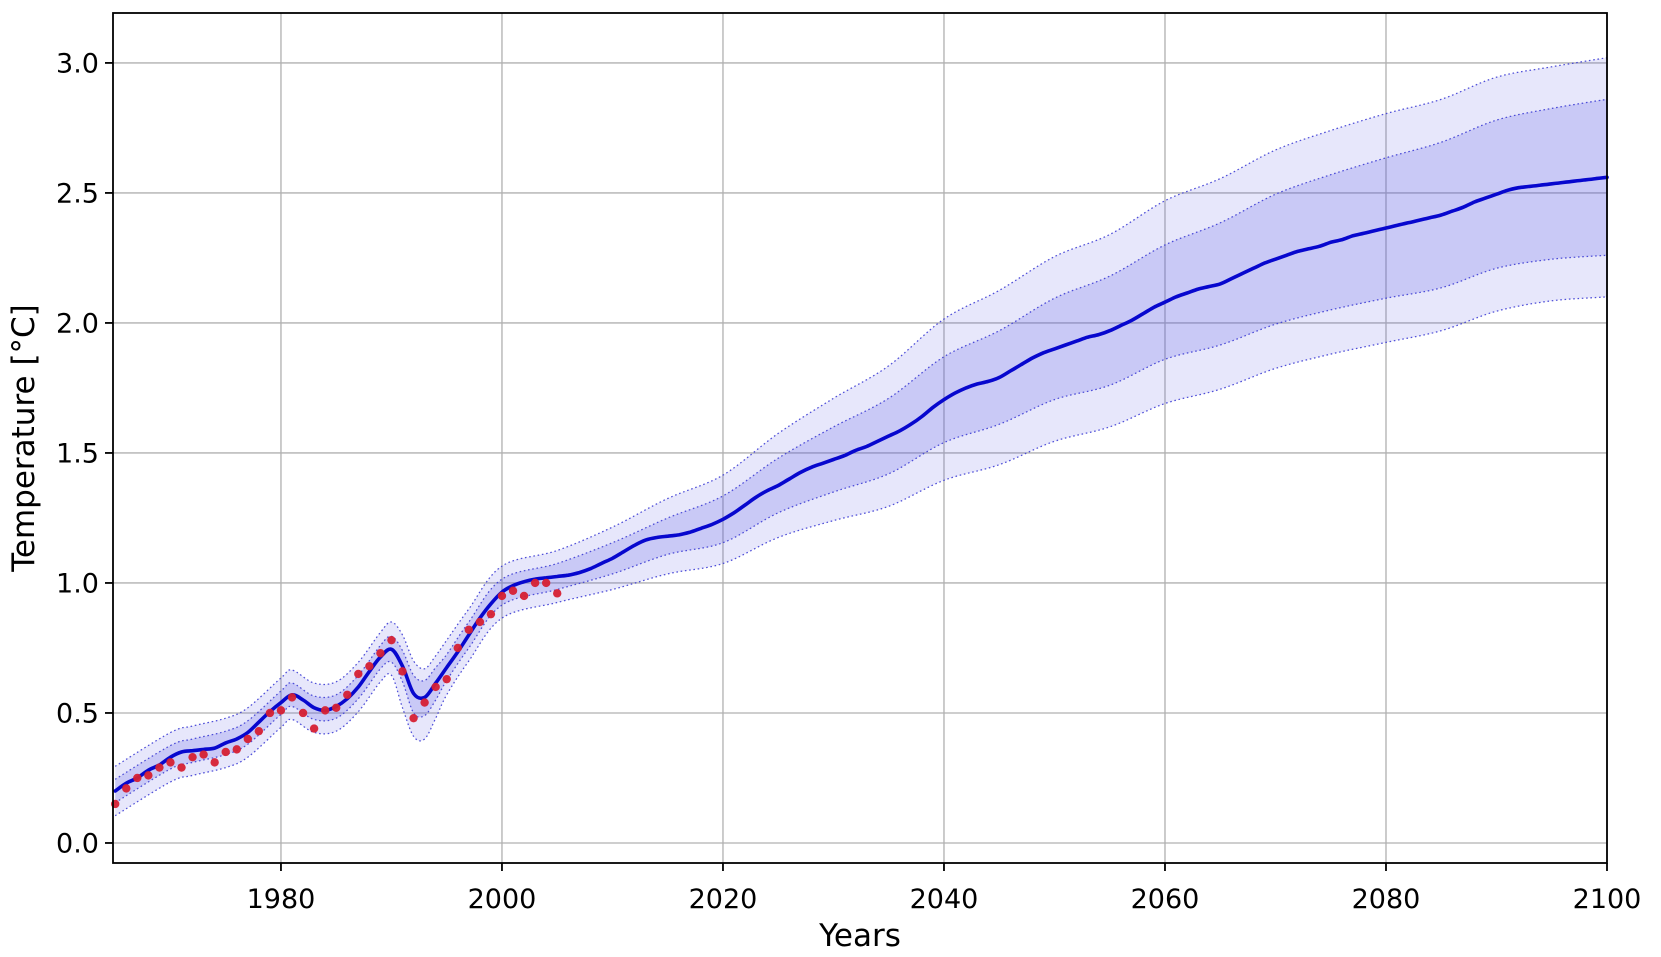 This screenshot has height=957, width=1661. Describe the element at coordinates (77, 323) in the screenshot. I see `y-tick-label: 2.0` at that location.